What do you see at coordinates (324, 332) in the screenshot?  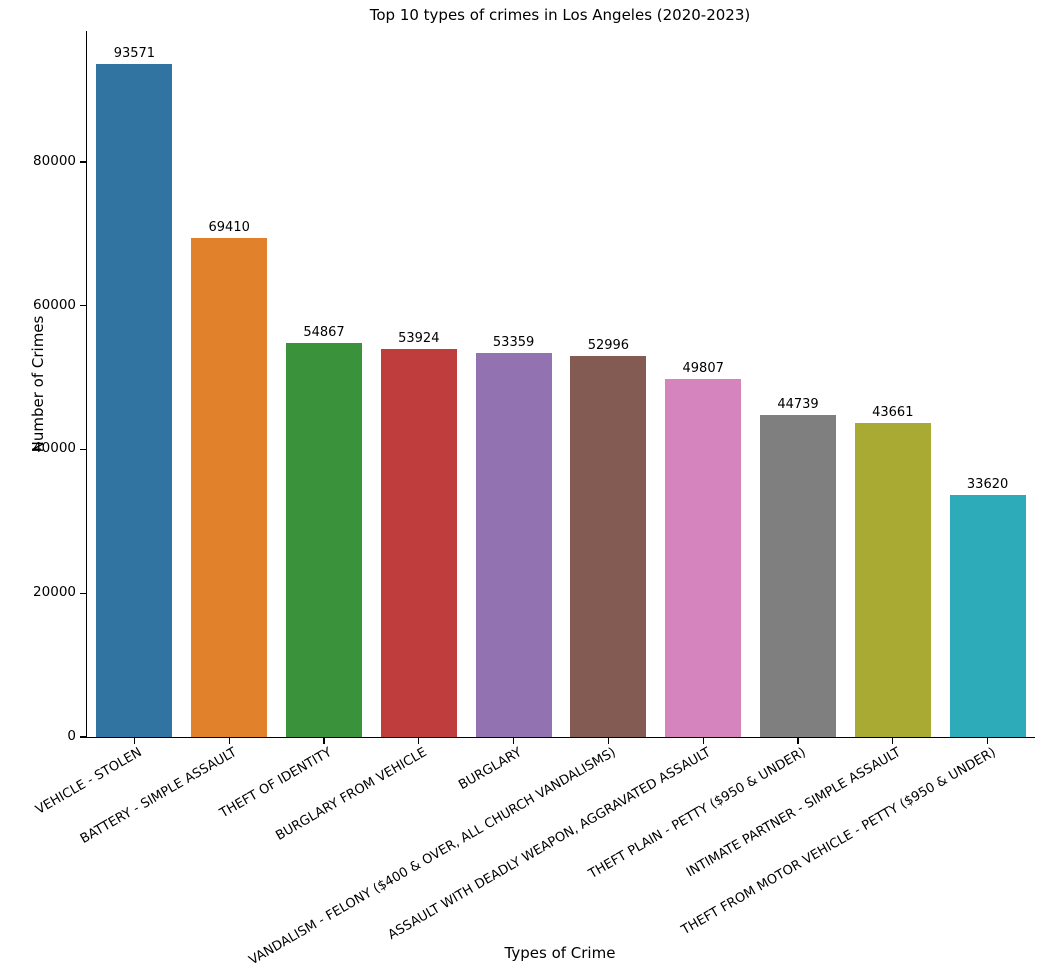 I see `bar-value-label: 54867` at bounding box center [324, 332].